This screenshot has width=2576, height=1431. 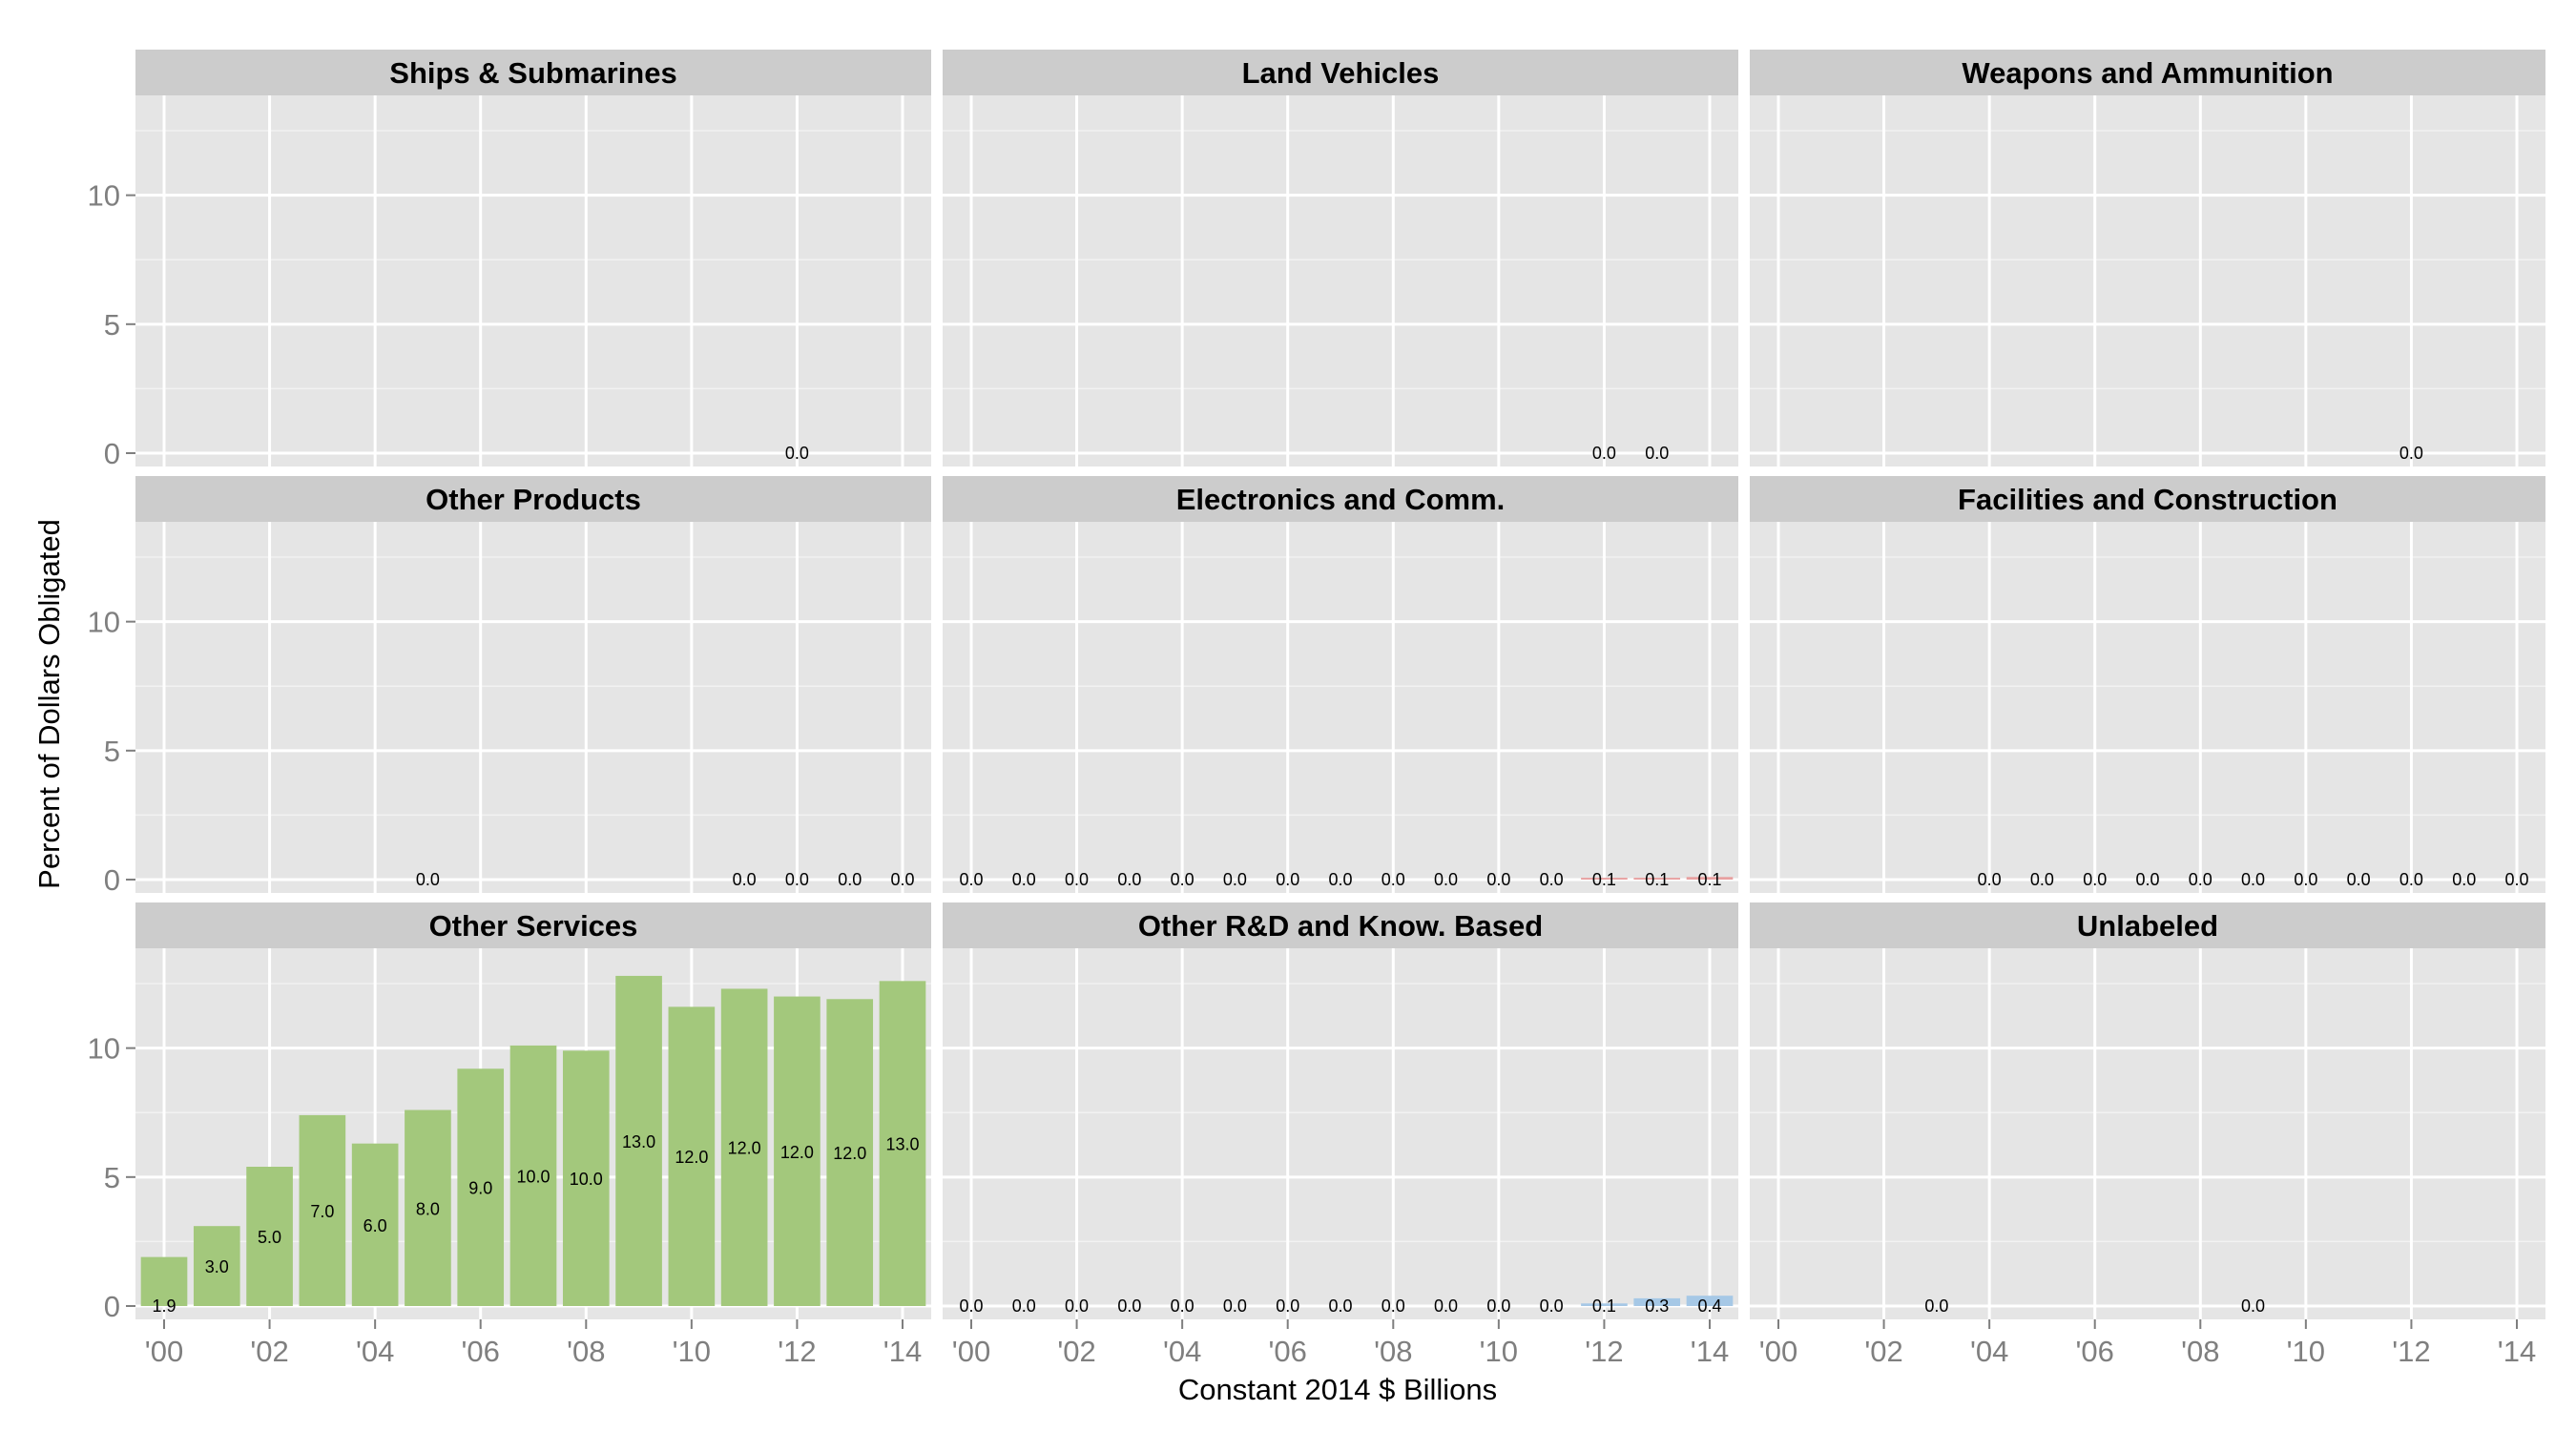 I want to click on x-tick-label: '14, so click(x=902, y=1351).